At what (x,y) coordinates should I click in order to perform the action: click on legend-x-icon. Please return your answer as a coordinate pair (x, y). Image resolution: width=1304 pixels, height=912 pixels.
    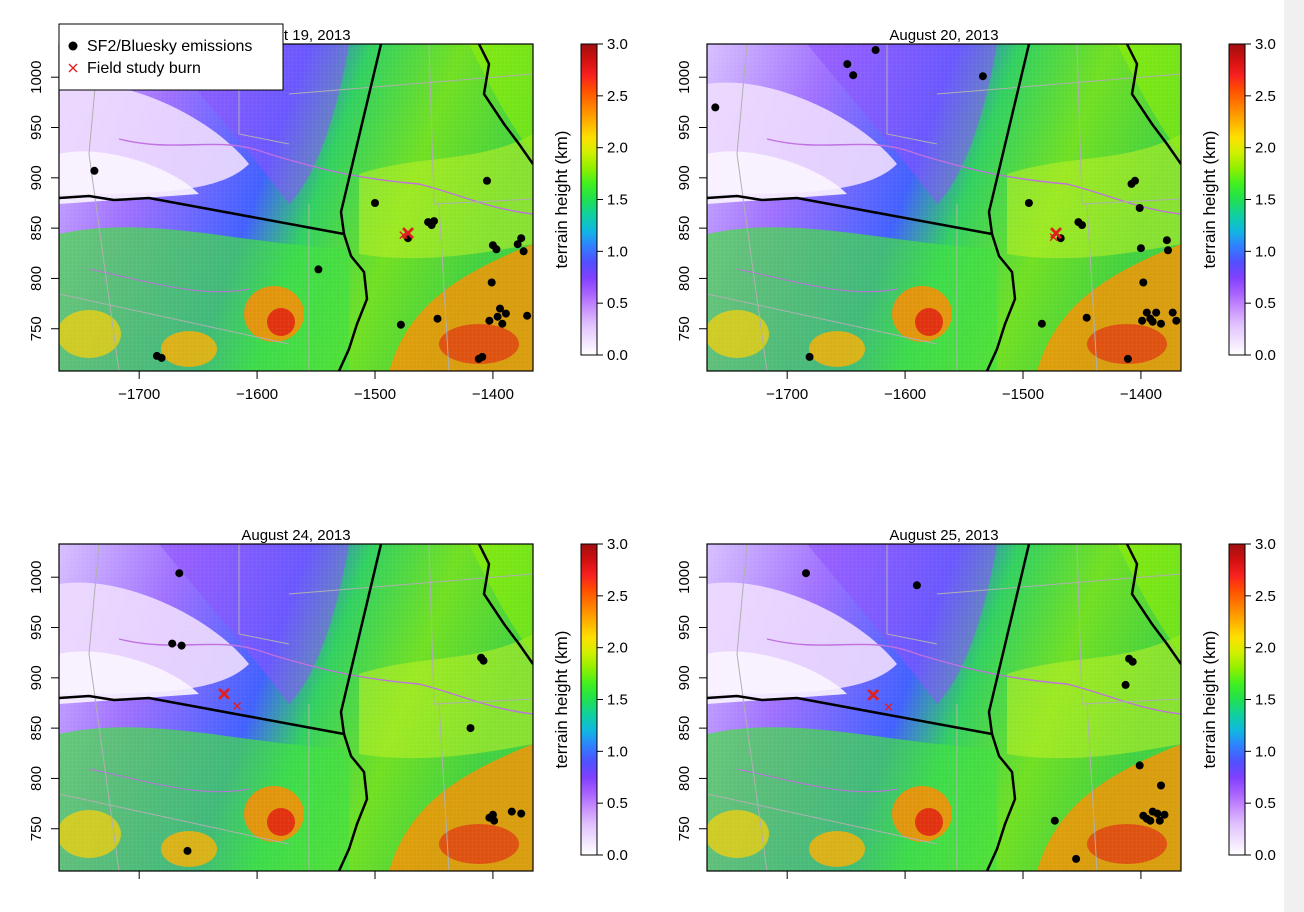
    Looking at the image, I should click on (73, 68).